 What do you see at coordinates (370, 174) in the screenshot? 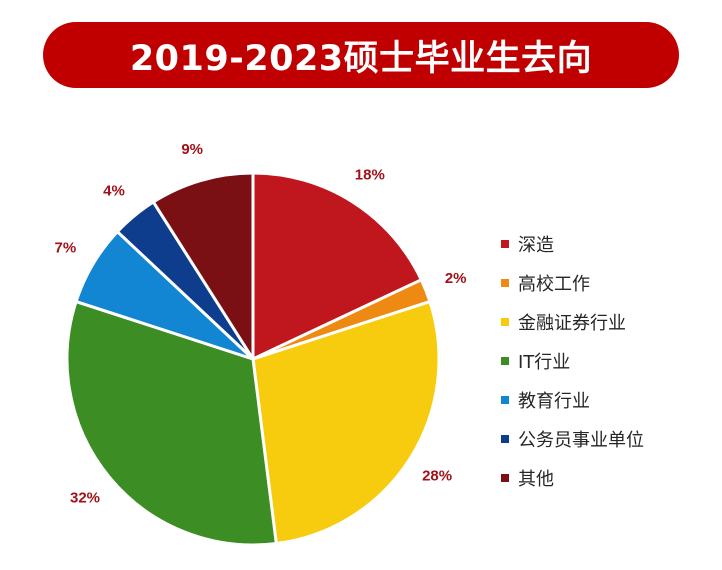
I see `data-label-0: 18%` at bounding box center [370, 174].